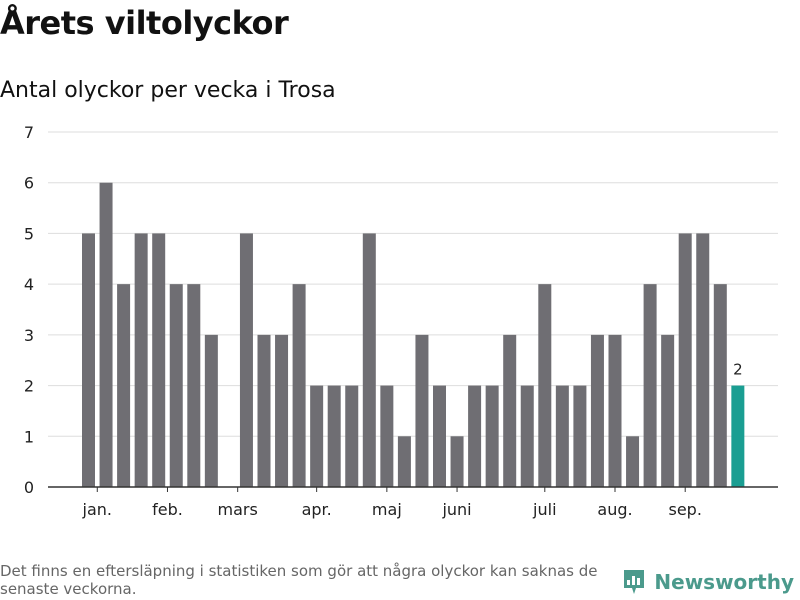 This screenshot has width=800, height=600. What do you see at coordinates (29, 386) in the screenshot?
I see `y-tick-label: 2` at bounding box center [29, 386].